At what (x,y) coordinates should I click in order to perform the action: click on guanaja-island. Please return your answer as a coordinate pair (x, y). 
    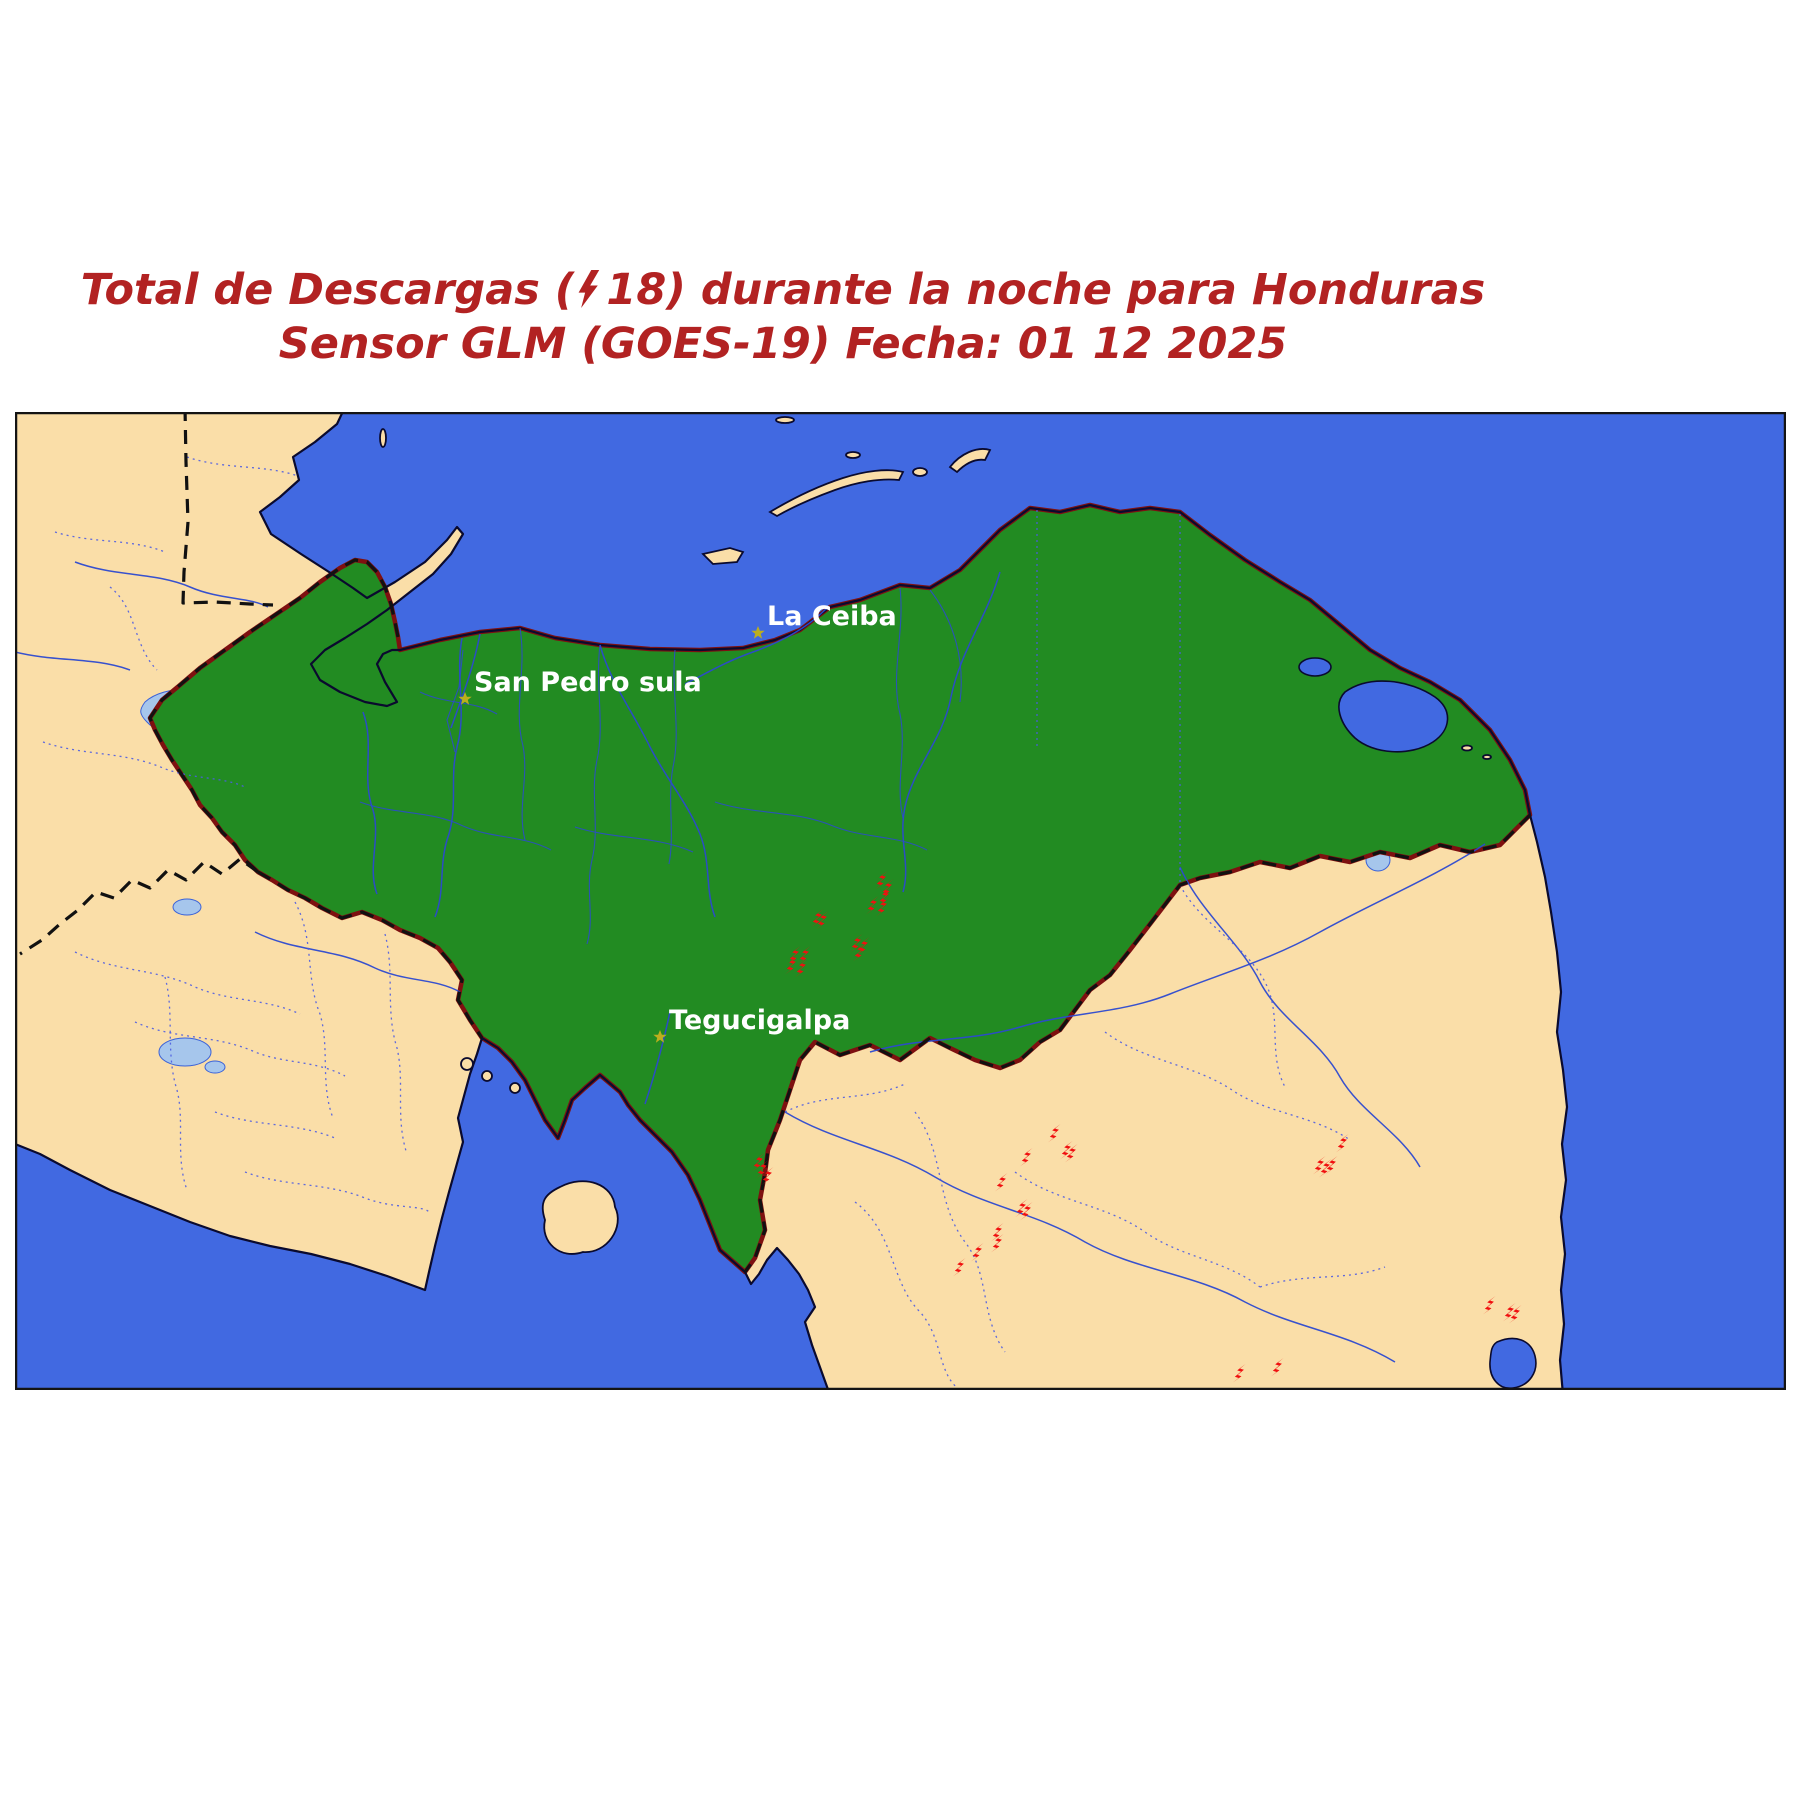
    Looking at the image, I should click on (970, 461).